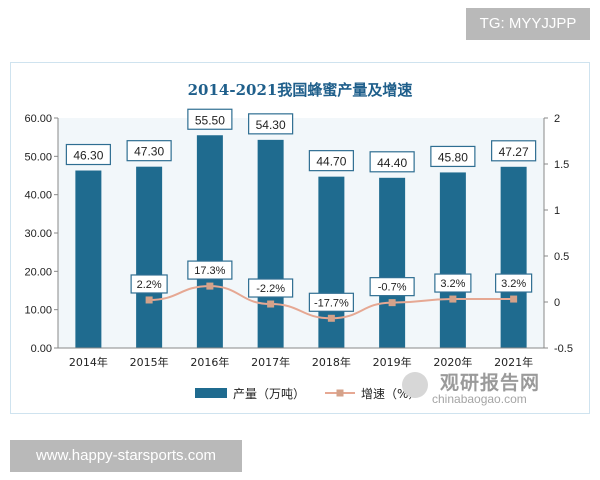 This screenshot has width=600, height=480. Describe the element at coordinates (558, 234) in the screenshot. I see `right-axis: -0.5 0 0.5 1 1.5 2` at that location.